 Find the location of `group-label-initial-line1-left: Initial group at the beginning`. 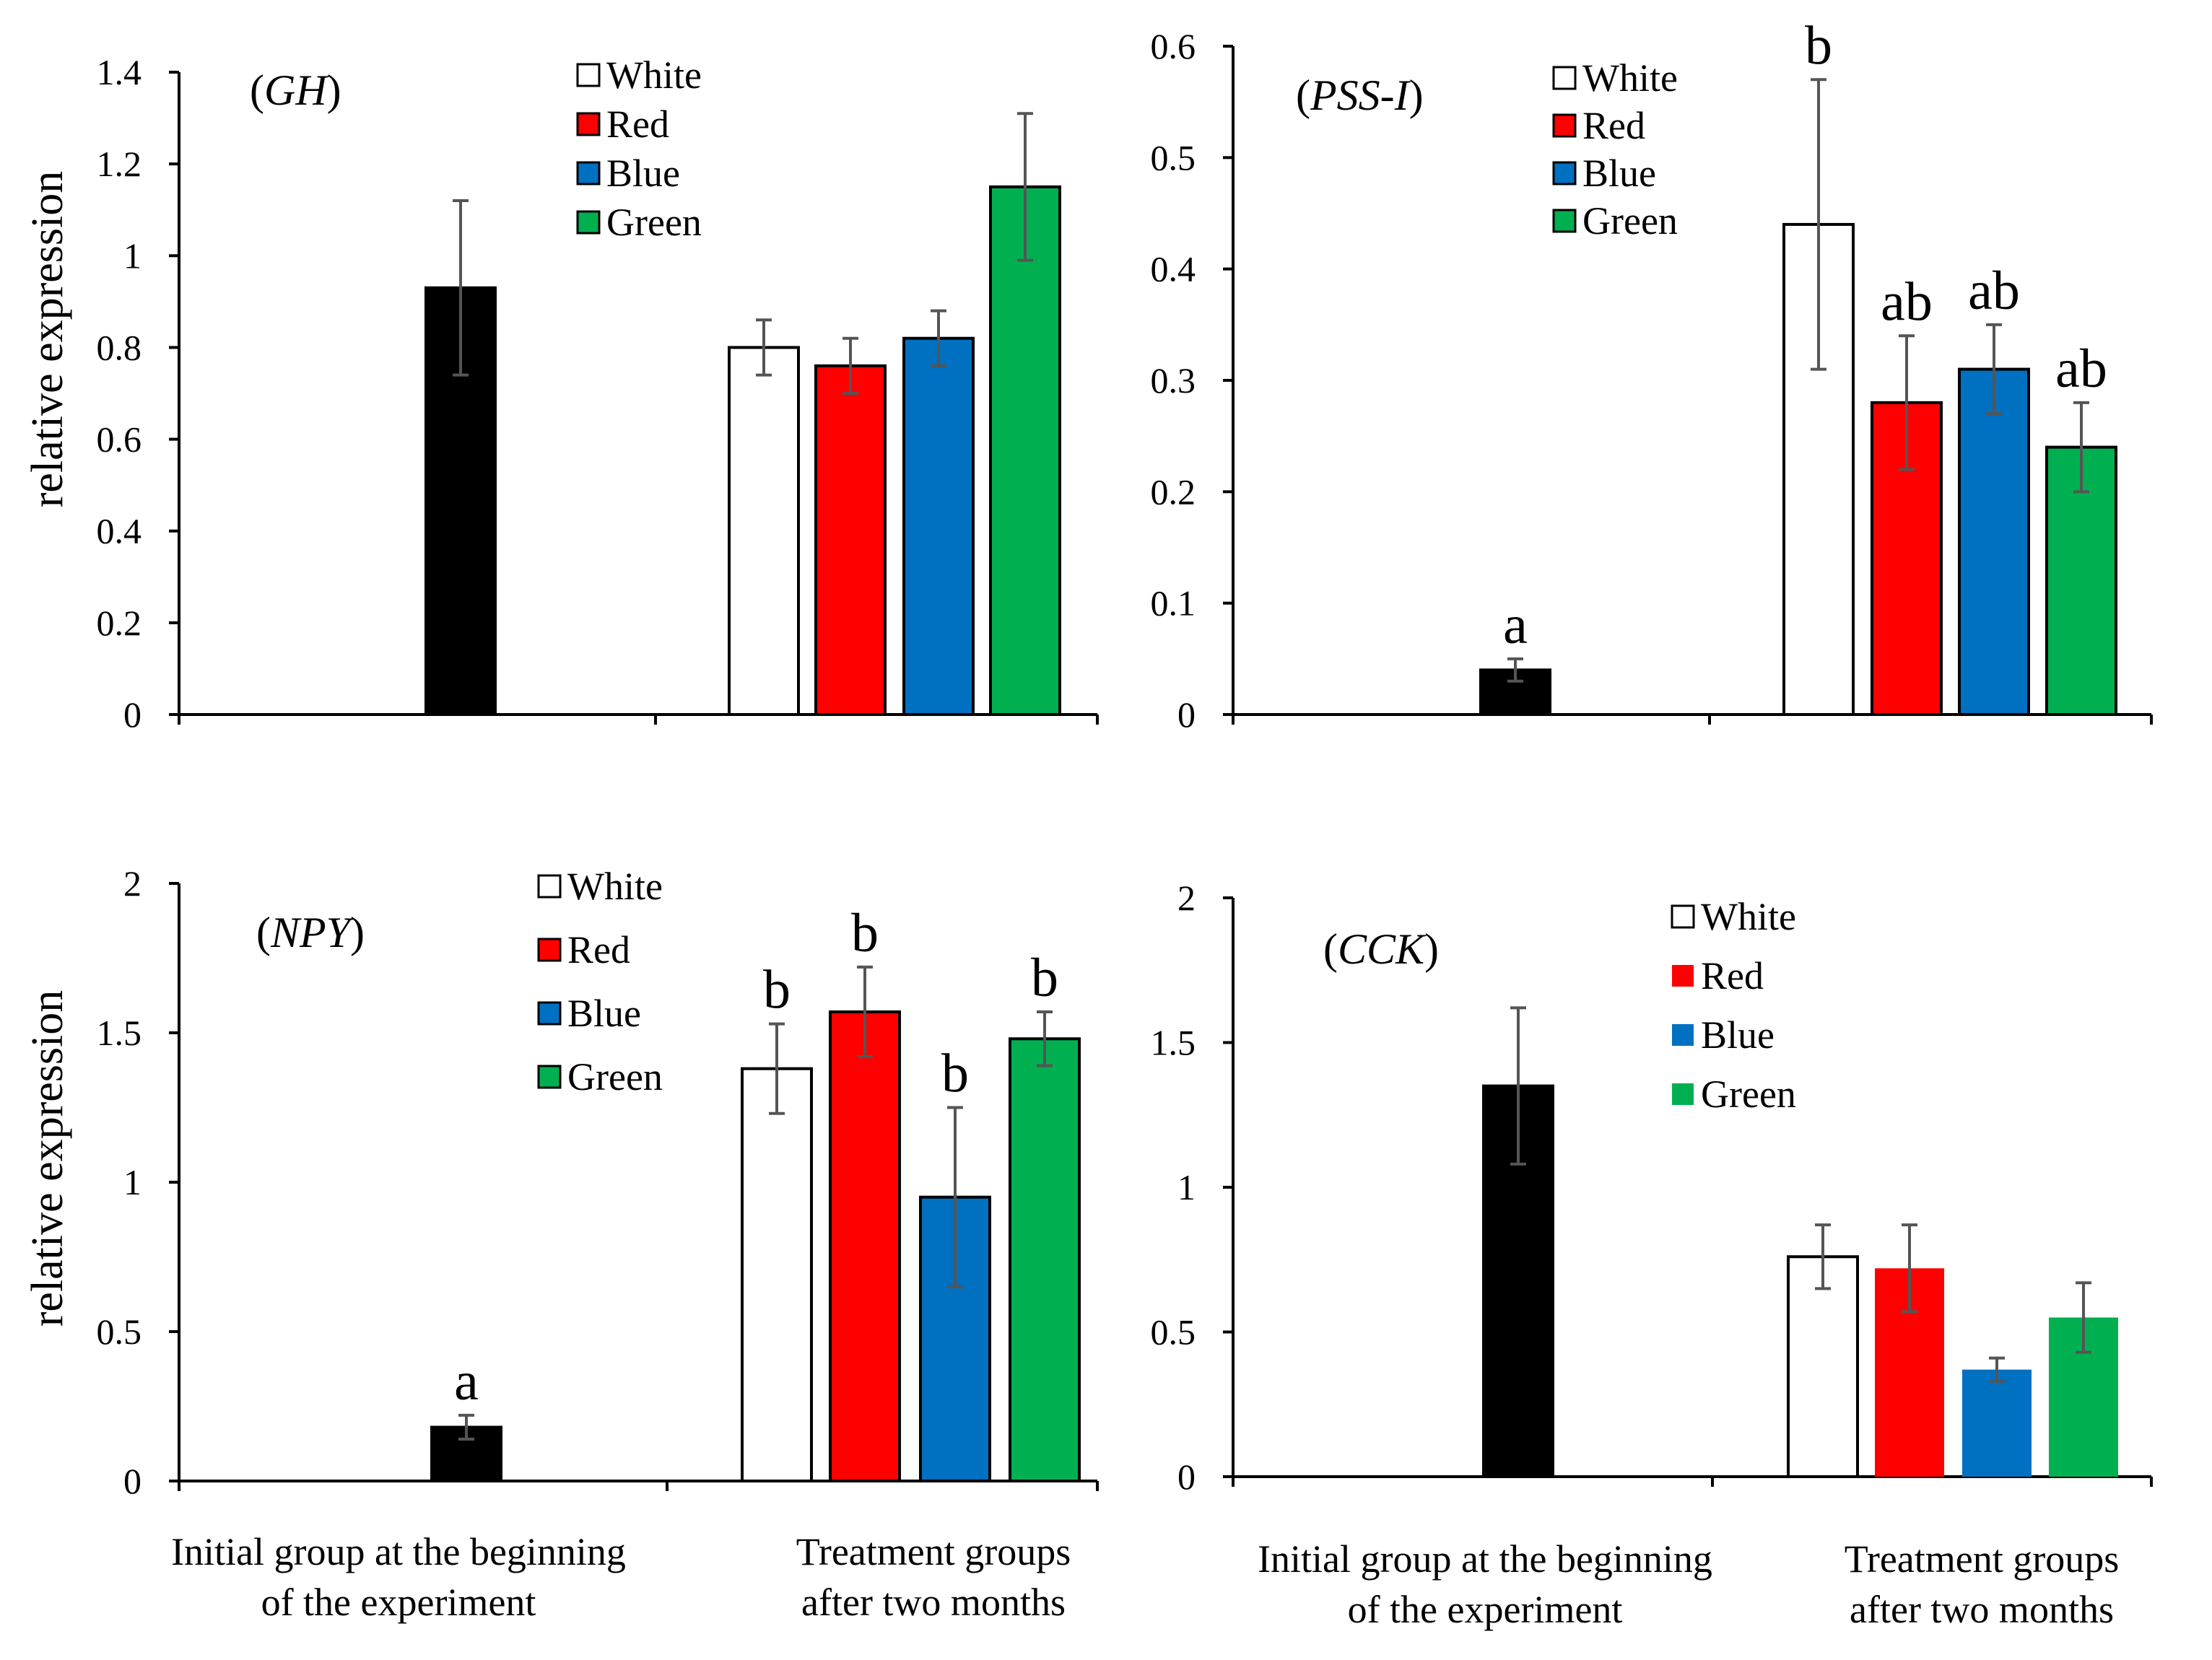

group-label-initial-line1-left: Initial group at the beginning is located at coordinates (398, 1552).